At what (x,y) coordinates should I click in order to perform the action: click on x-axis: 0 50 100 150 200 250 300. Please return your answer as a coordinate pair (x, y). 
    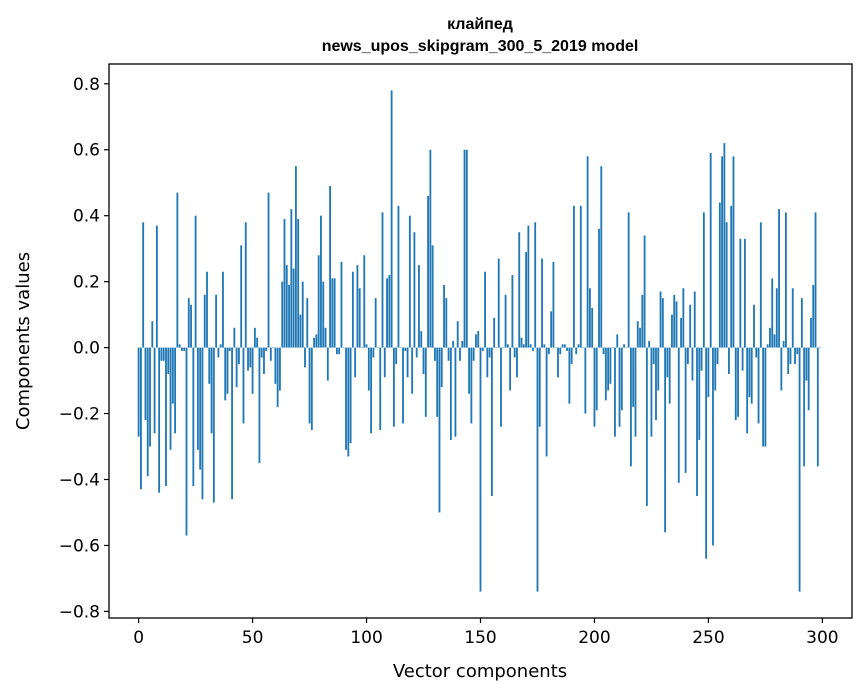
    Looking at the image, I should click on (486, 633).